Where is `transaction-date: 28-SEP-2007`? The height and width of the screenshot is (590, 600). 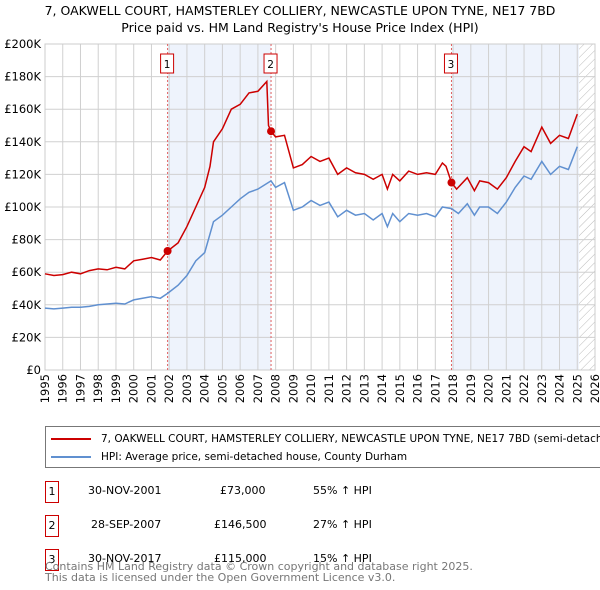
transaction-date: 28-SEP-2007 is located at coordinates (126, 524).